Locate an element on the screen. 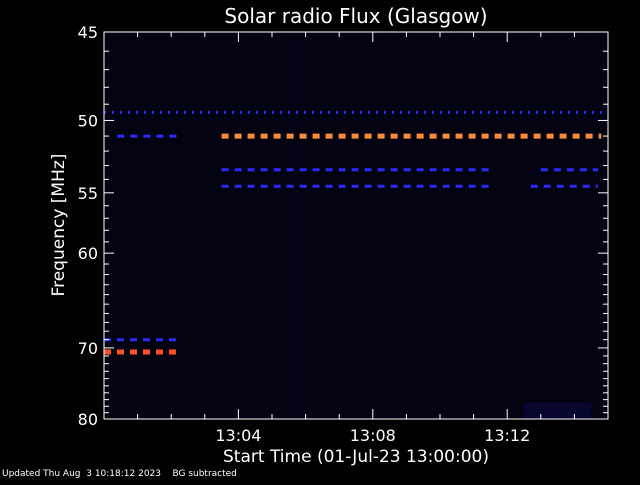  y-axis-label: Frequency [MHz] is located at coordinates (59, 225).